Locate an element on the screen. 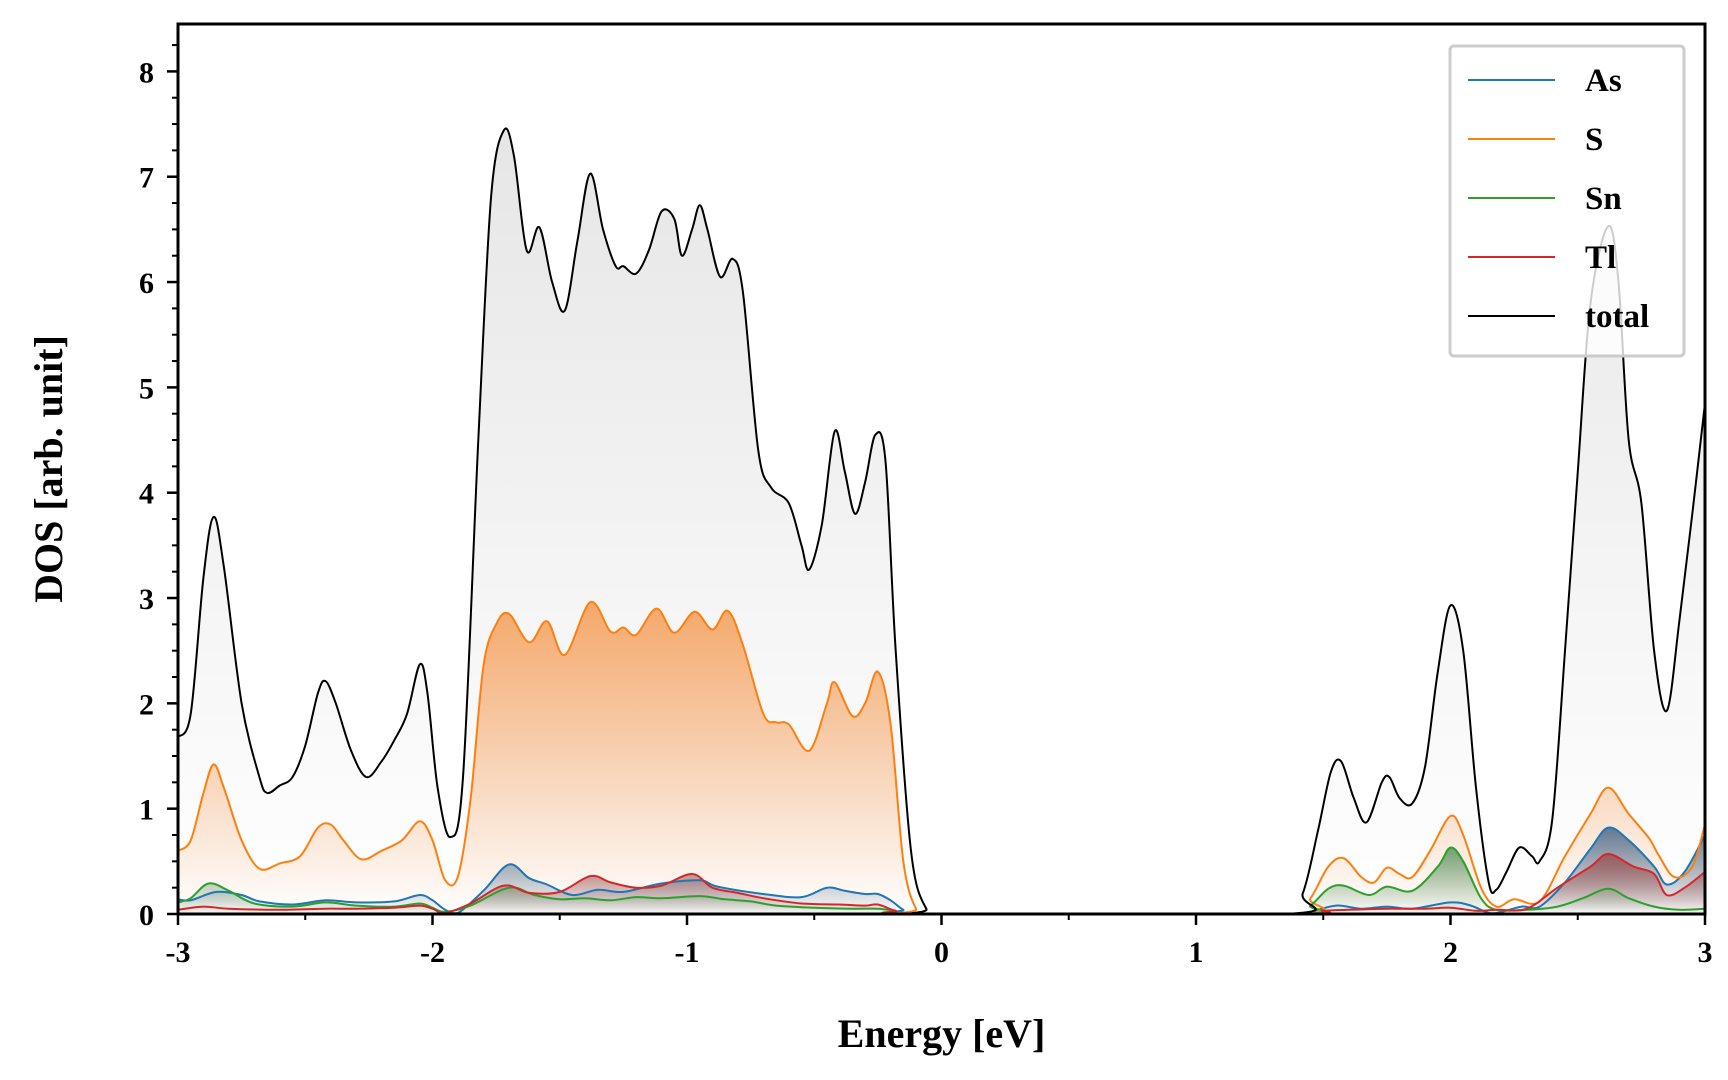  legend-label-total: total is located at coordinates (1617, 317).